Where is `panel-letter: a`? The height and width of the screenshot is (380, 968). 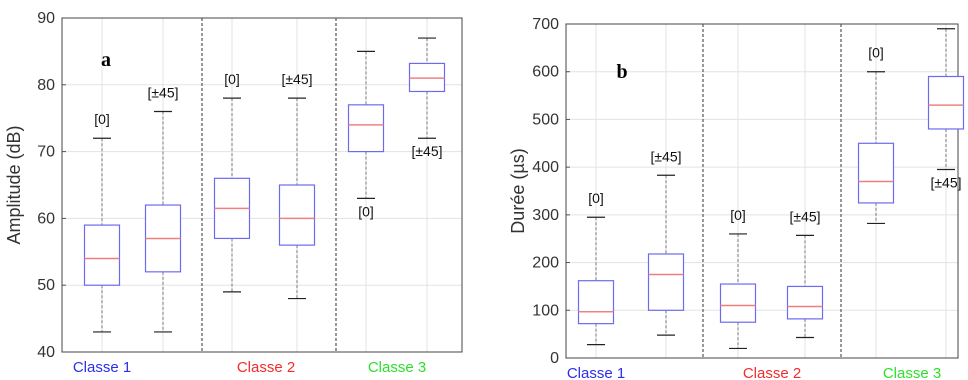
panel-letter: a is located at coordinates (106, 60).